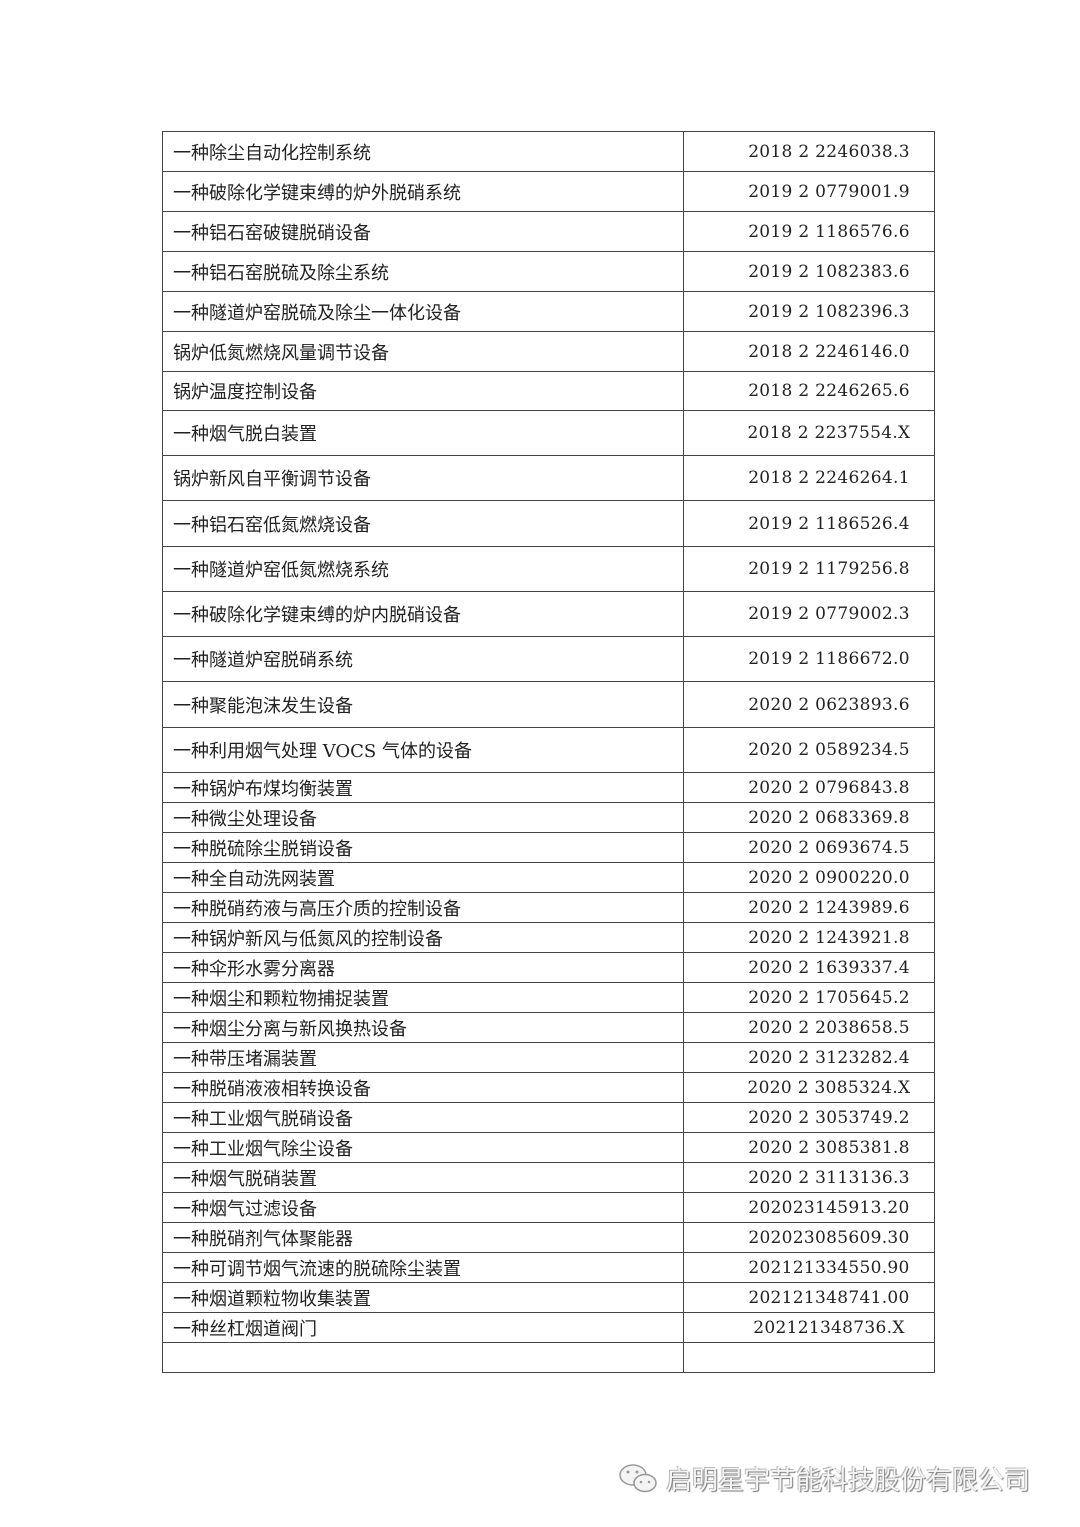 The height and width of the screenshot is (1527, 1080). Describe the element at coordinates (809, 1087) in the screenshot. I see `patent-number: 2020 2 3085324.X` at that location.